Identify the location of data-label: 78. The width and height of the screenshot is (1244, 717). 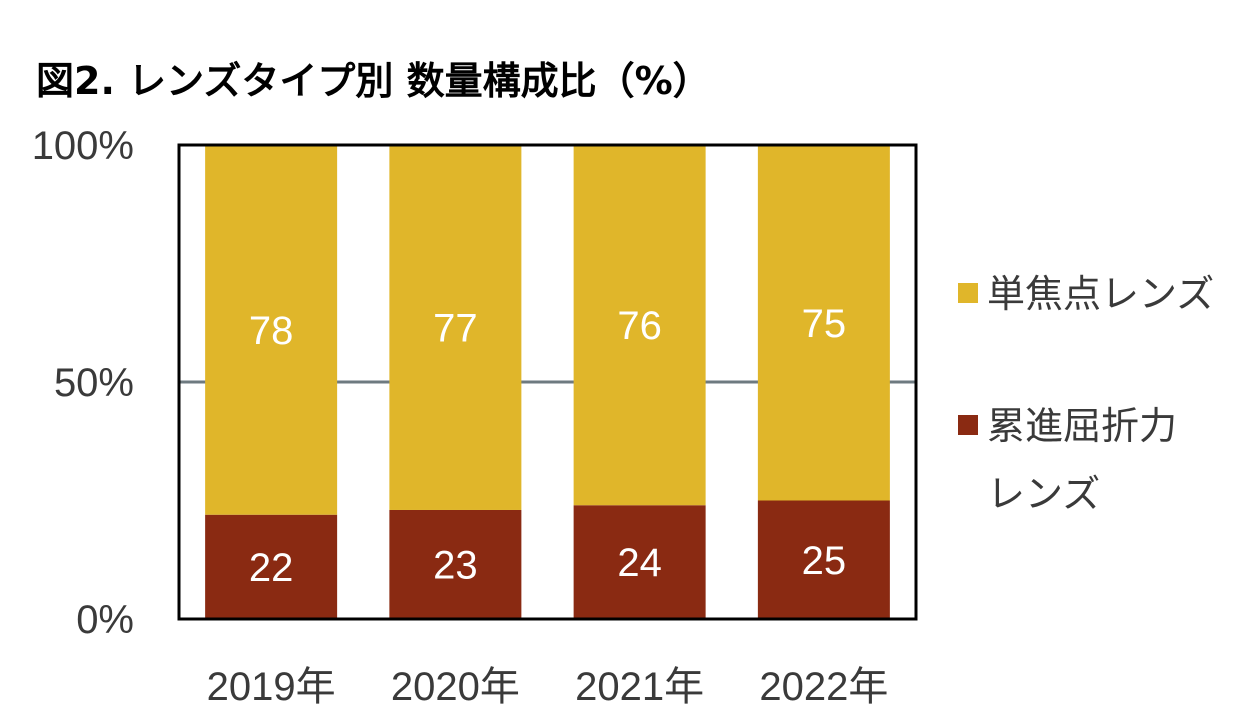
(271, 331).